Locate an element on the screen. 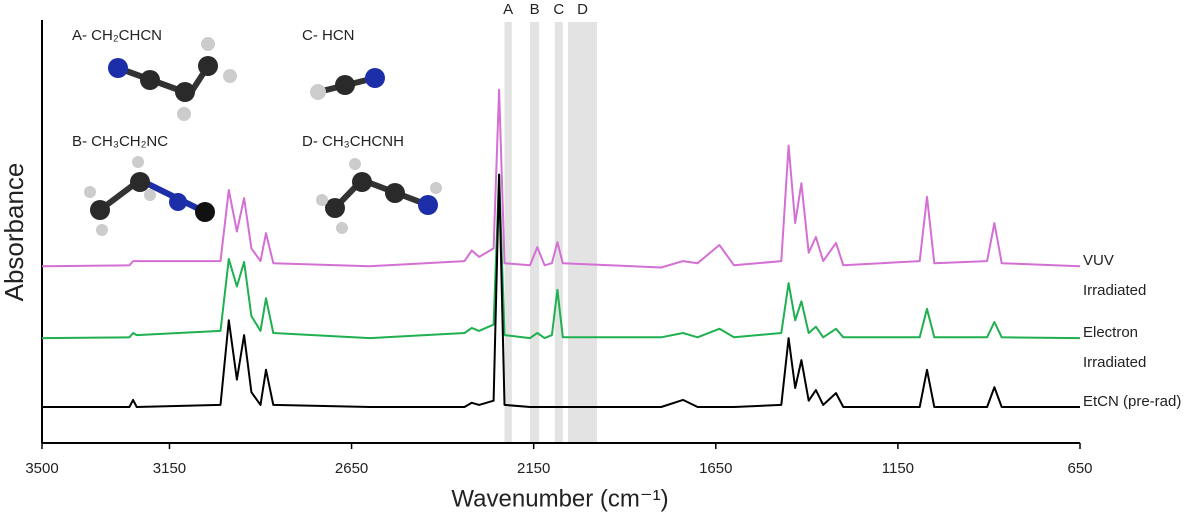  x-tick-label: 2150 is located at coordinates (533, 468).